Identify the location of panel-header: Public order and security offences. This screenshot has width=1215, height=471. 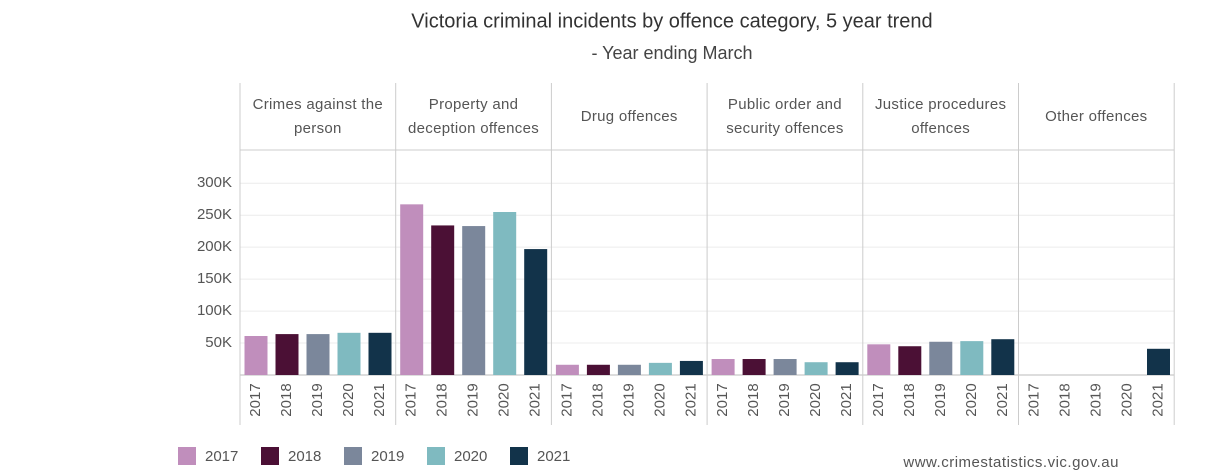
(785, 116).